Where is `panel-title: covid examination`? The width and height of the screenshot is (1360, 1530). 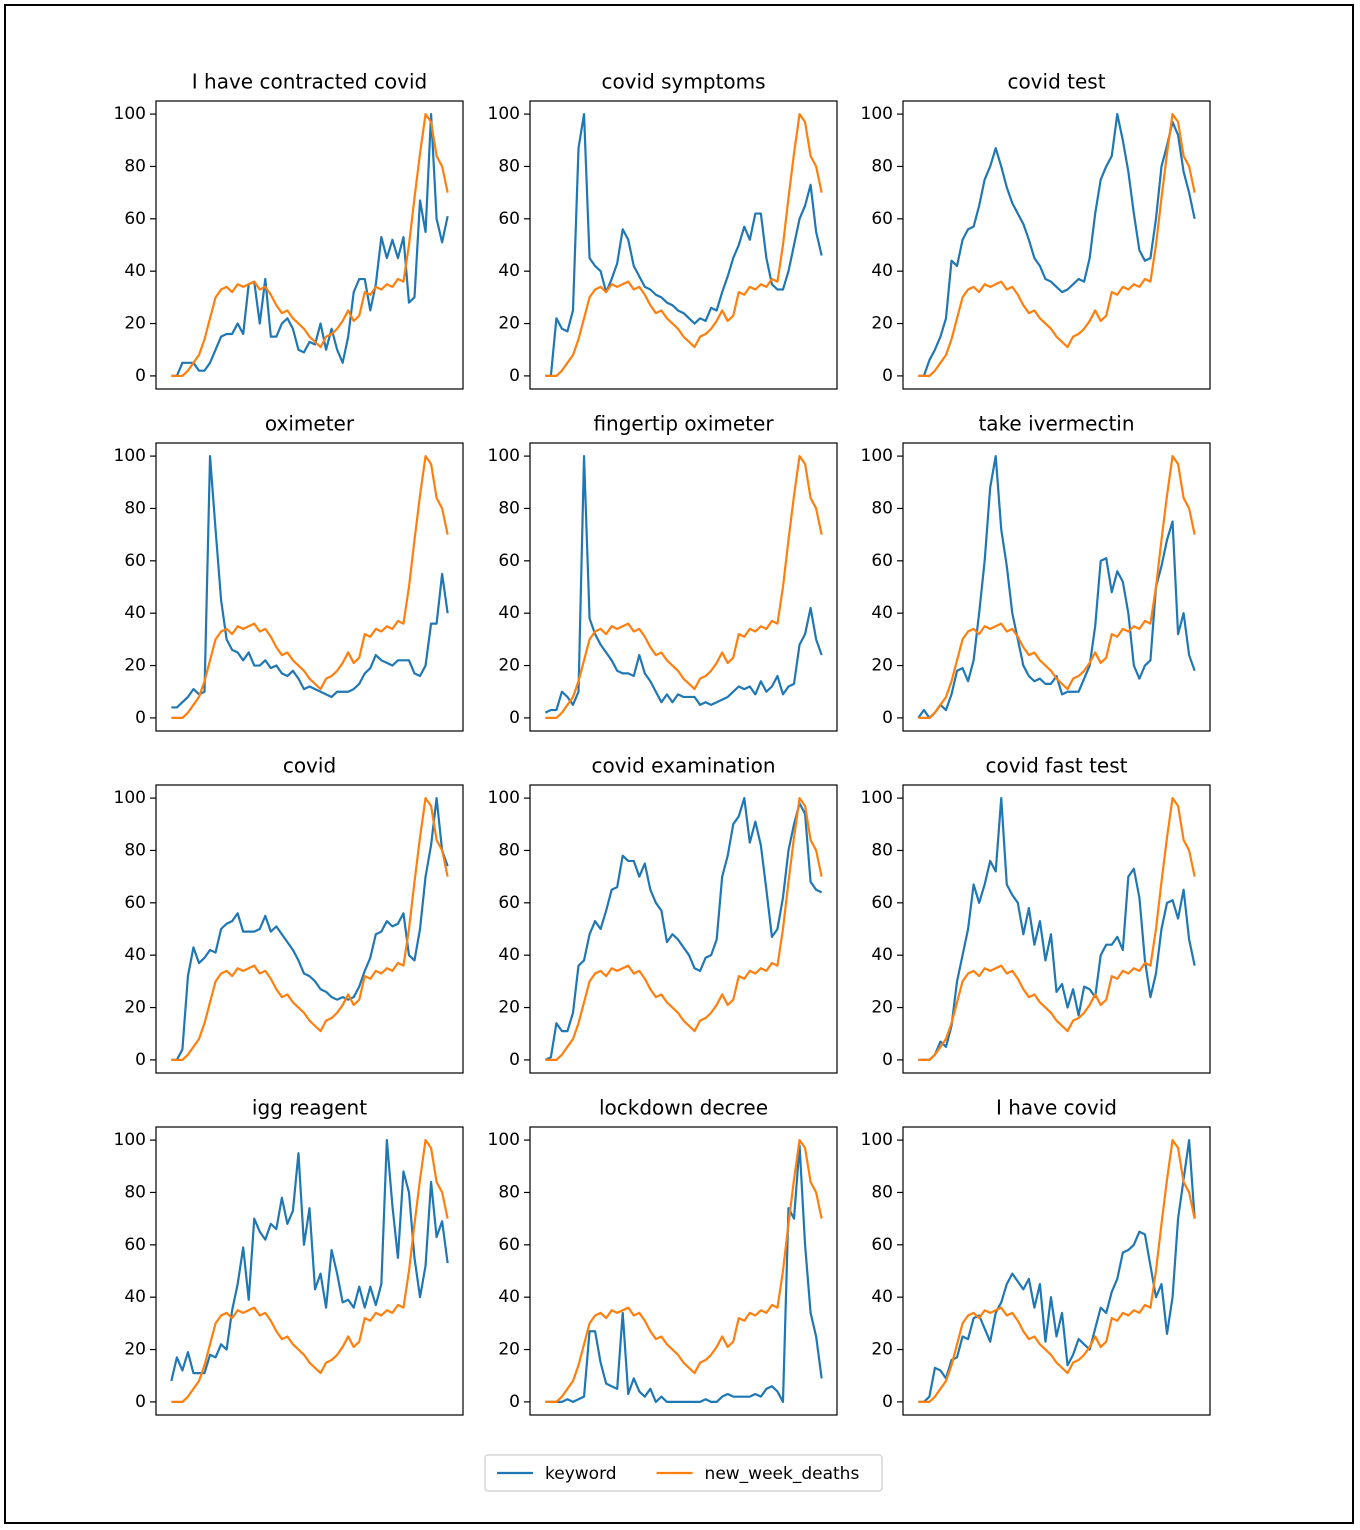 panel-title: covid examination is located at coordinates (683, 766).